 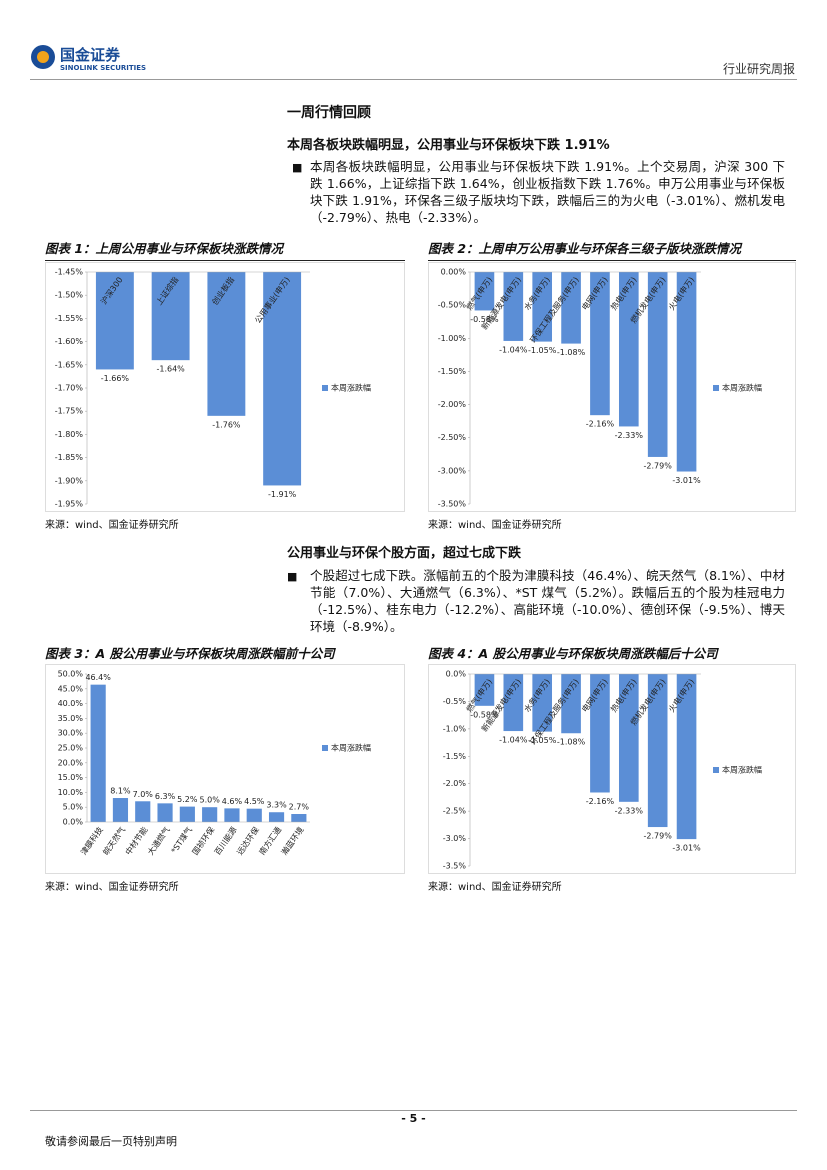 I want to click on page-number: - 5 -, so click(x=413, y=1118).